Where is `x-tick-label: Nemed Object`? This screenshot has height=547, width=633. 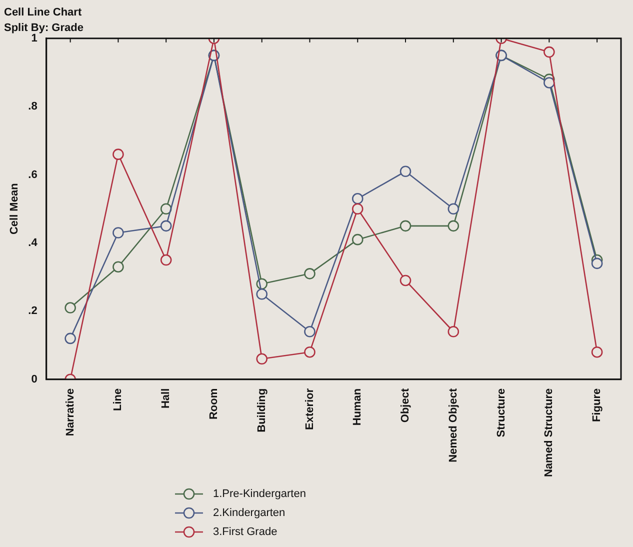
x-tick-label: Nemed Object is located at coordinates (453, 425).